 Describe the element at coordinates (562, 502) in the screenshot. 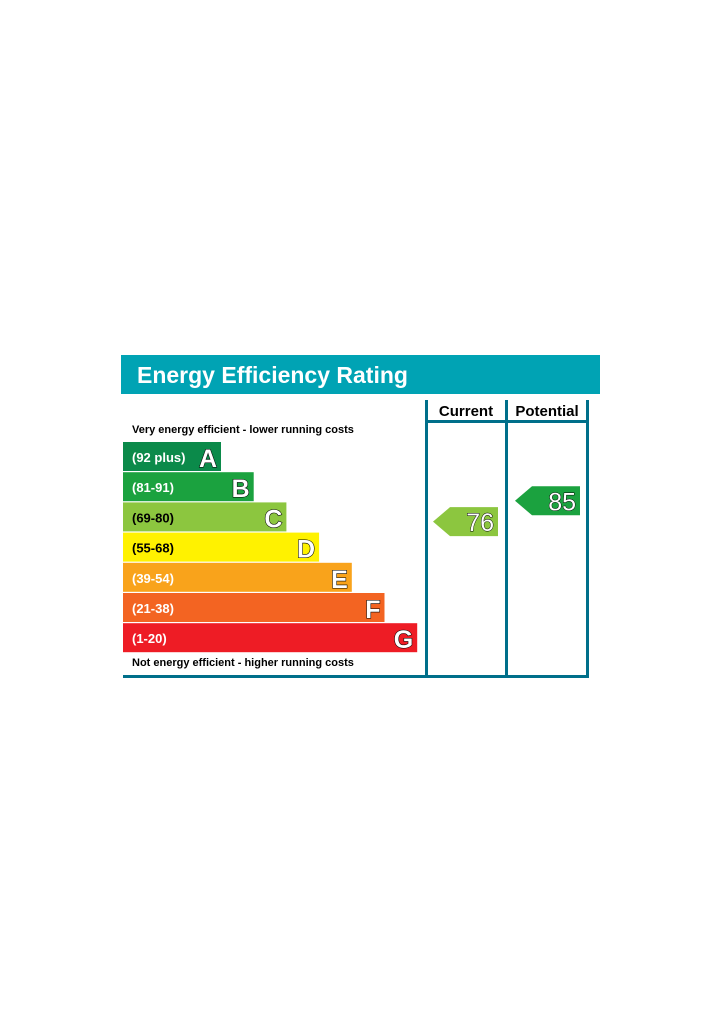

I see `rating-value-potential: 85` at that location.